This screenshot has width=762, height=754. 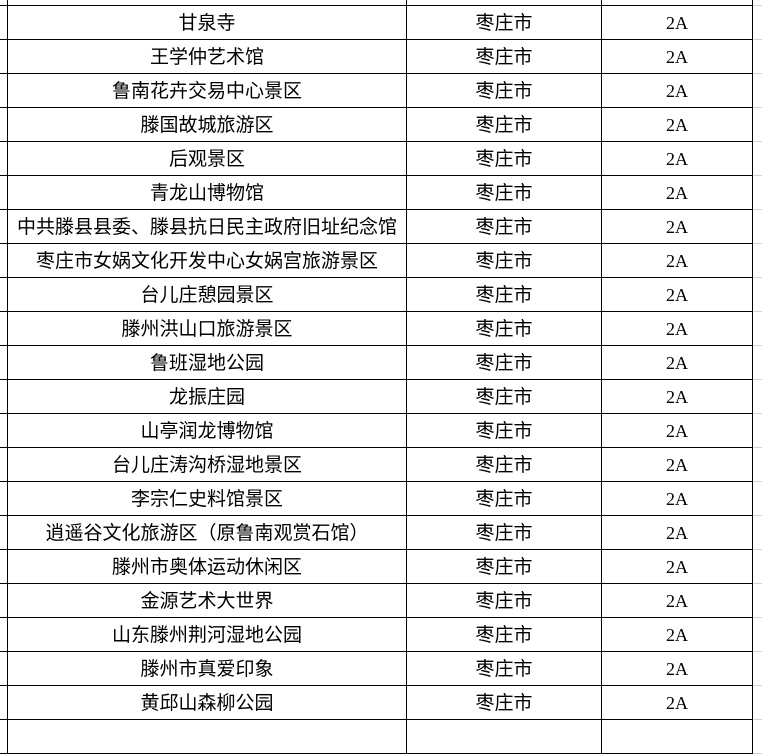 I want to click on cell-scenic-spot-name: 青龙山博物馆, so click(x=207, y=193).